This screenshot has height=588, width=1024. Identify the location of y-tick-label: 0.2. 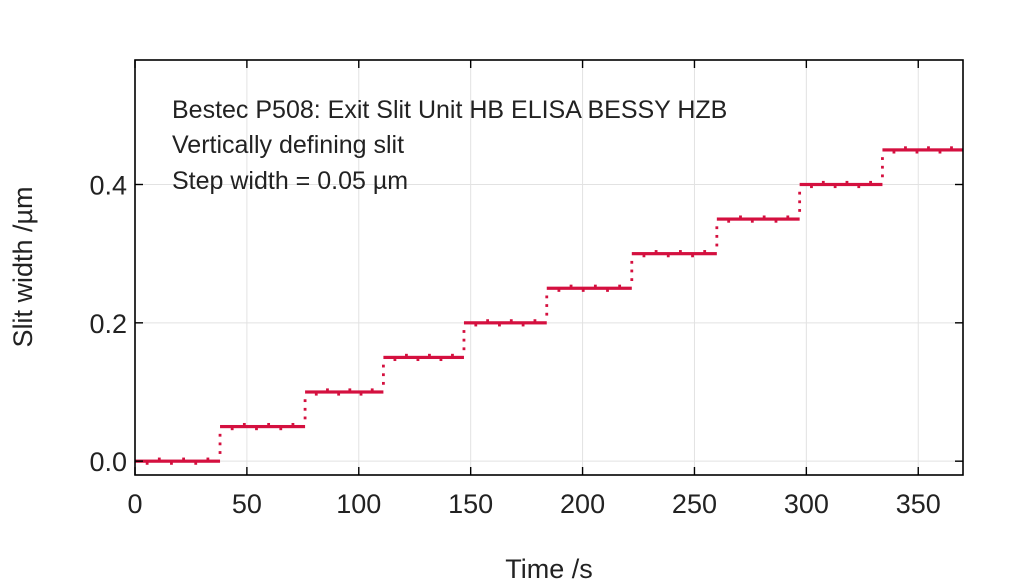
(108, 324).